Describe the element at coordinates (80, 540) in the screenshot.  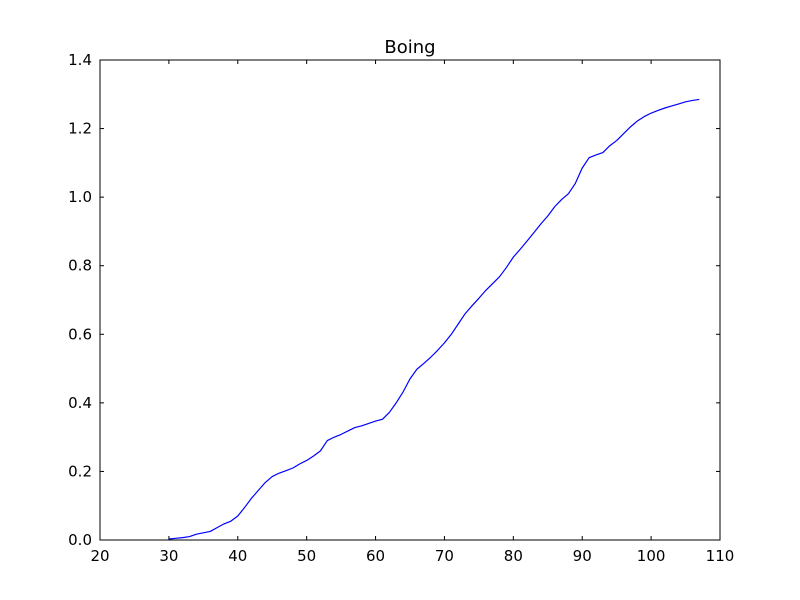
I see `y-tick-label: 0.0` at that location.